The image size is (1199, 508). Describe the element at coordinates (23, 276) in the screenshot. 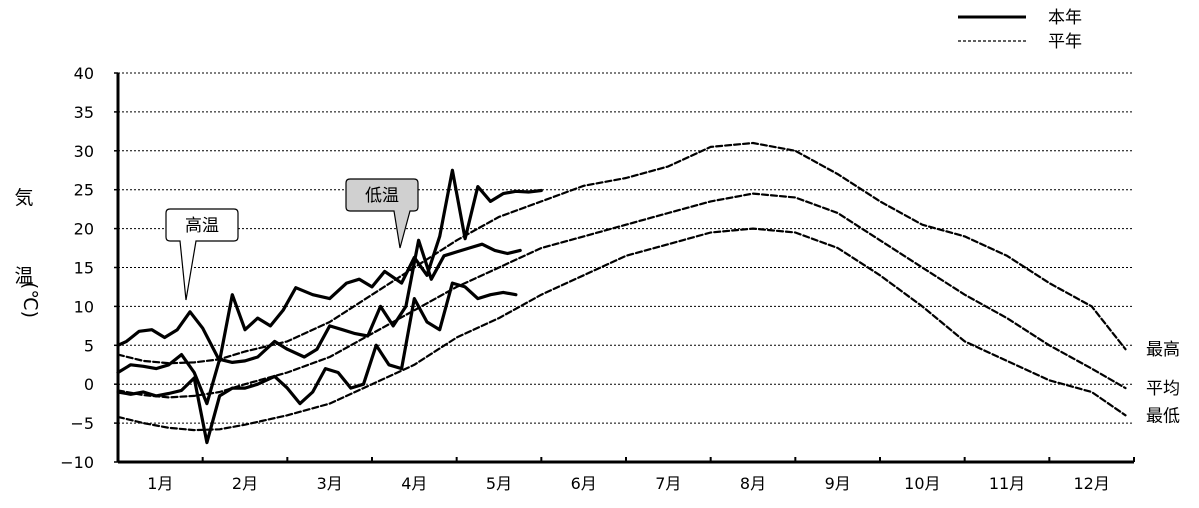

I see `y-axis-label-part-2: 温` at that location.